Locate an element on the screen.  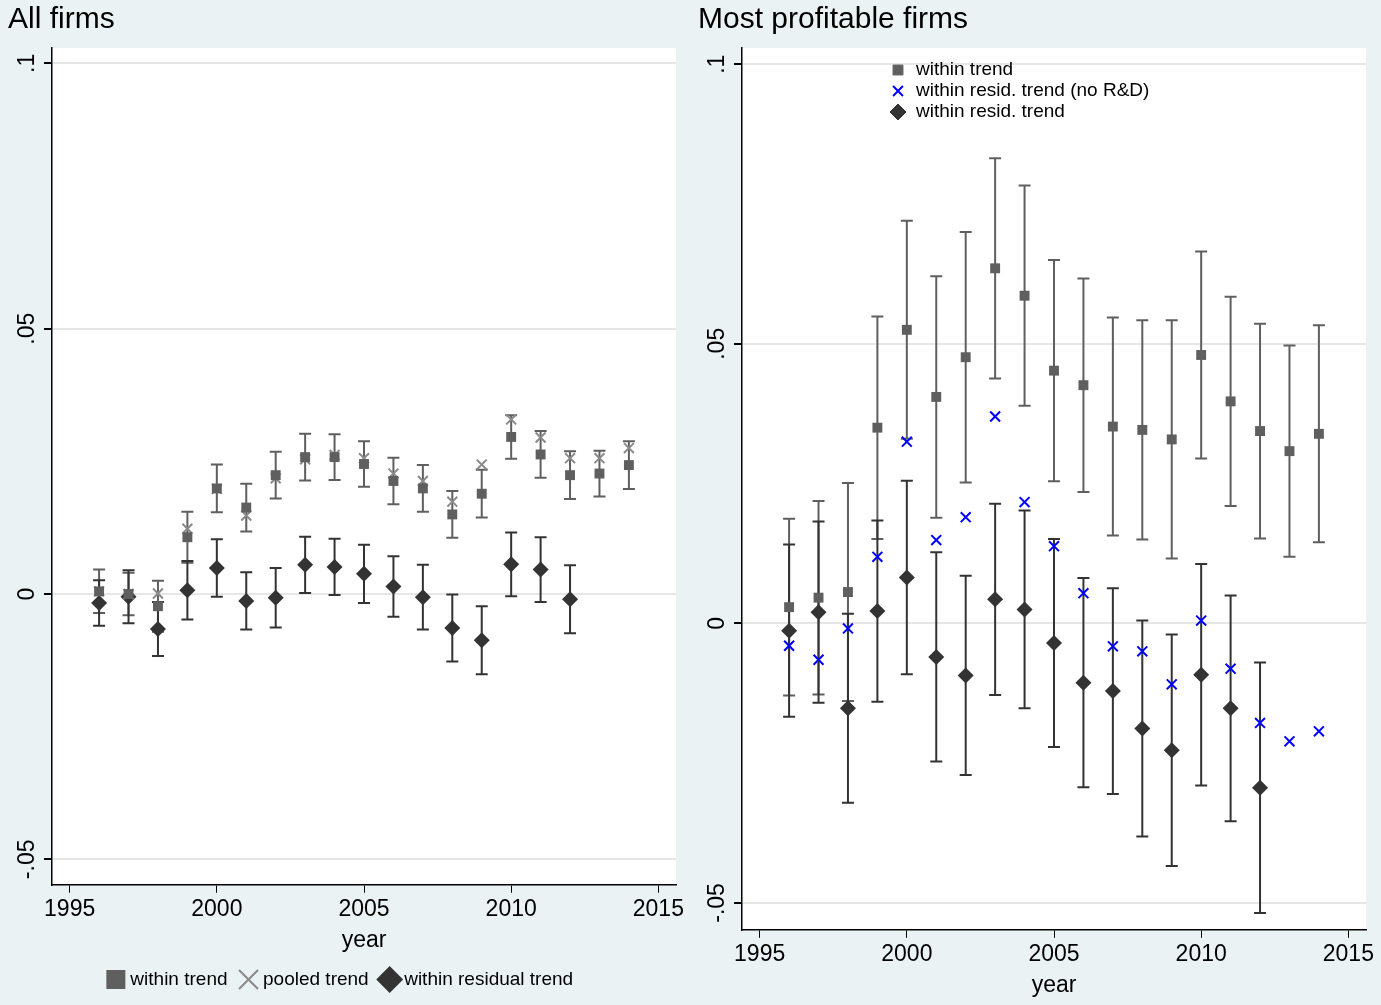
chart-title: Most profitable firms is located at coordinates (833, 18).